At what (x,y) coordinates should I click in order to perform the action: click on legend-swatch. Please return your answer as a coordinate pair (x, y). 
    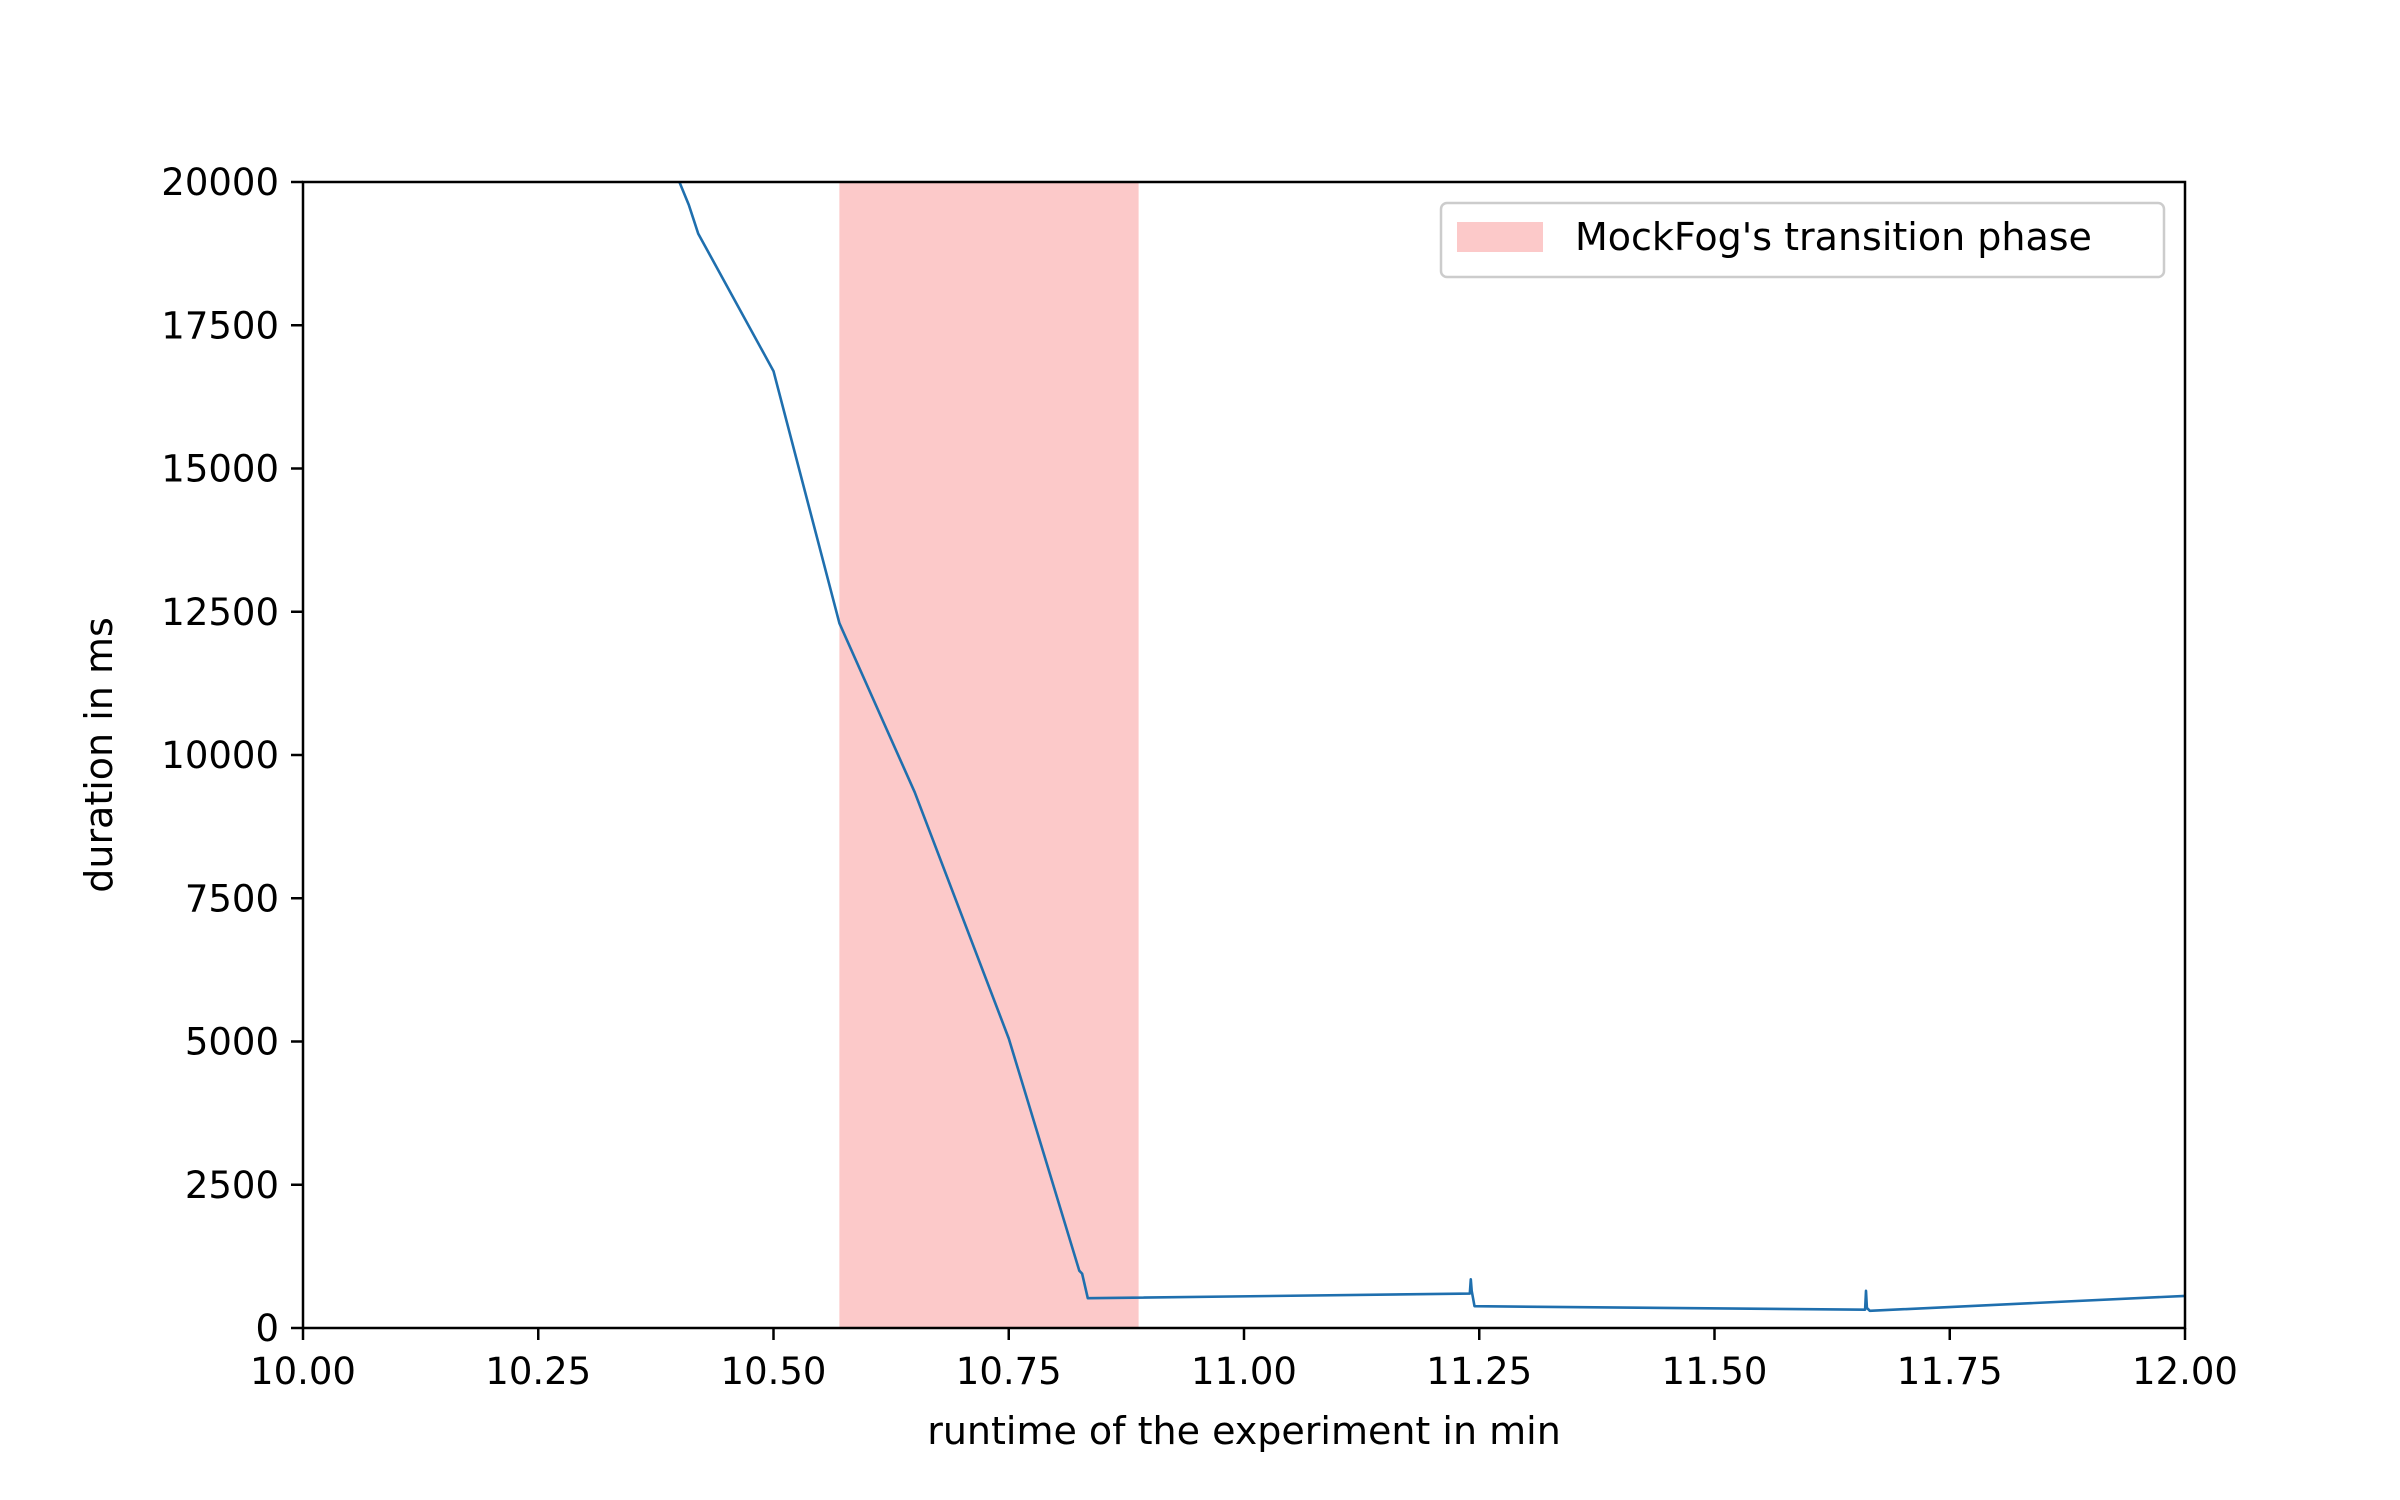
    Looking at the image, I should click on (1500, 237).